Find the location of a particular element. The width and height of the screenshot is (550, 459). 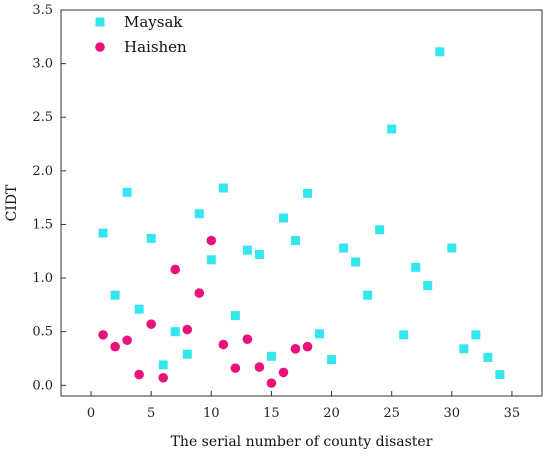

x-tick-label: 5 is located at coordinates (151, 413).